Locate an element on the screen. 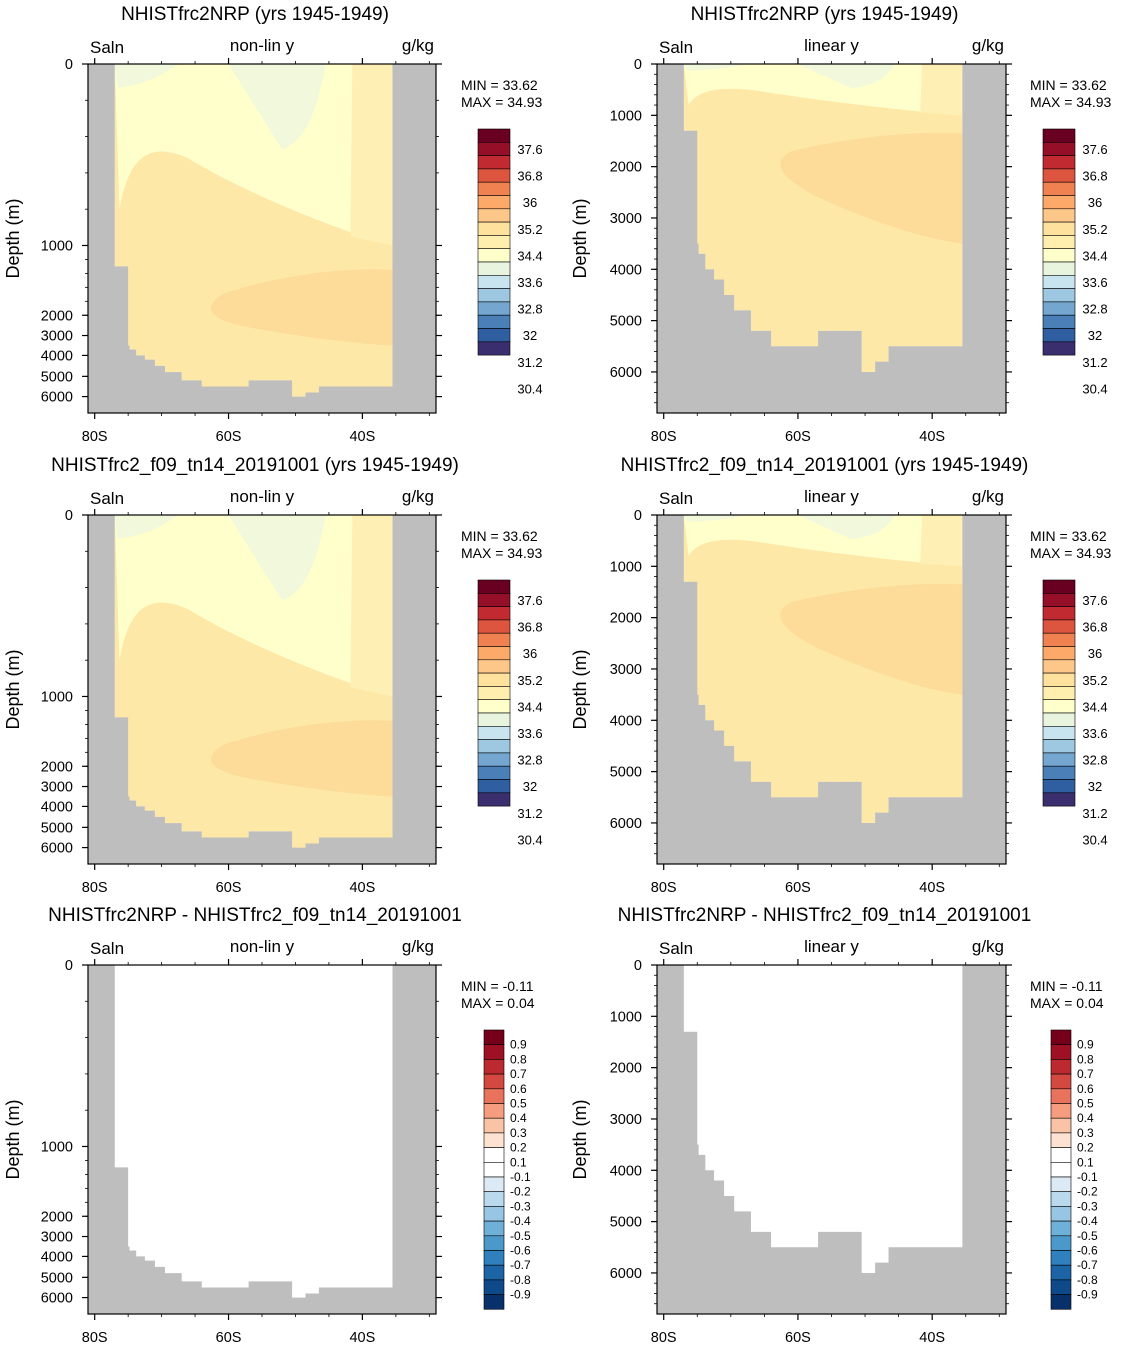  land-mask is located at coordinates (831, 238).